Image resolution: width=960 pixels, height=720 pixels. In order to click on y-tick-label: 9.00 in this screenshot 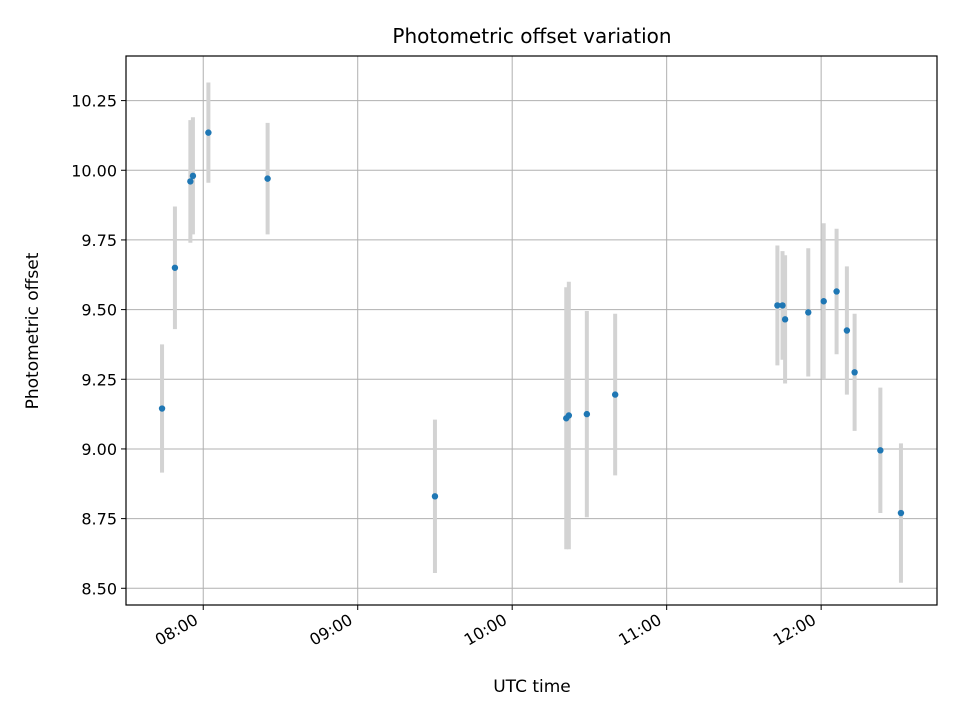, I will do `click(99, 449)`.